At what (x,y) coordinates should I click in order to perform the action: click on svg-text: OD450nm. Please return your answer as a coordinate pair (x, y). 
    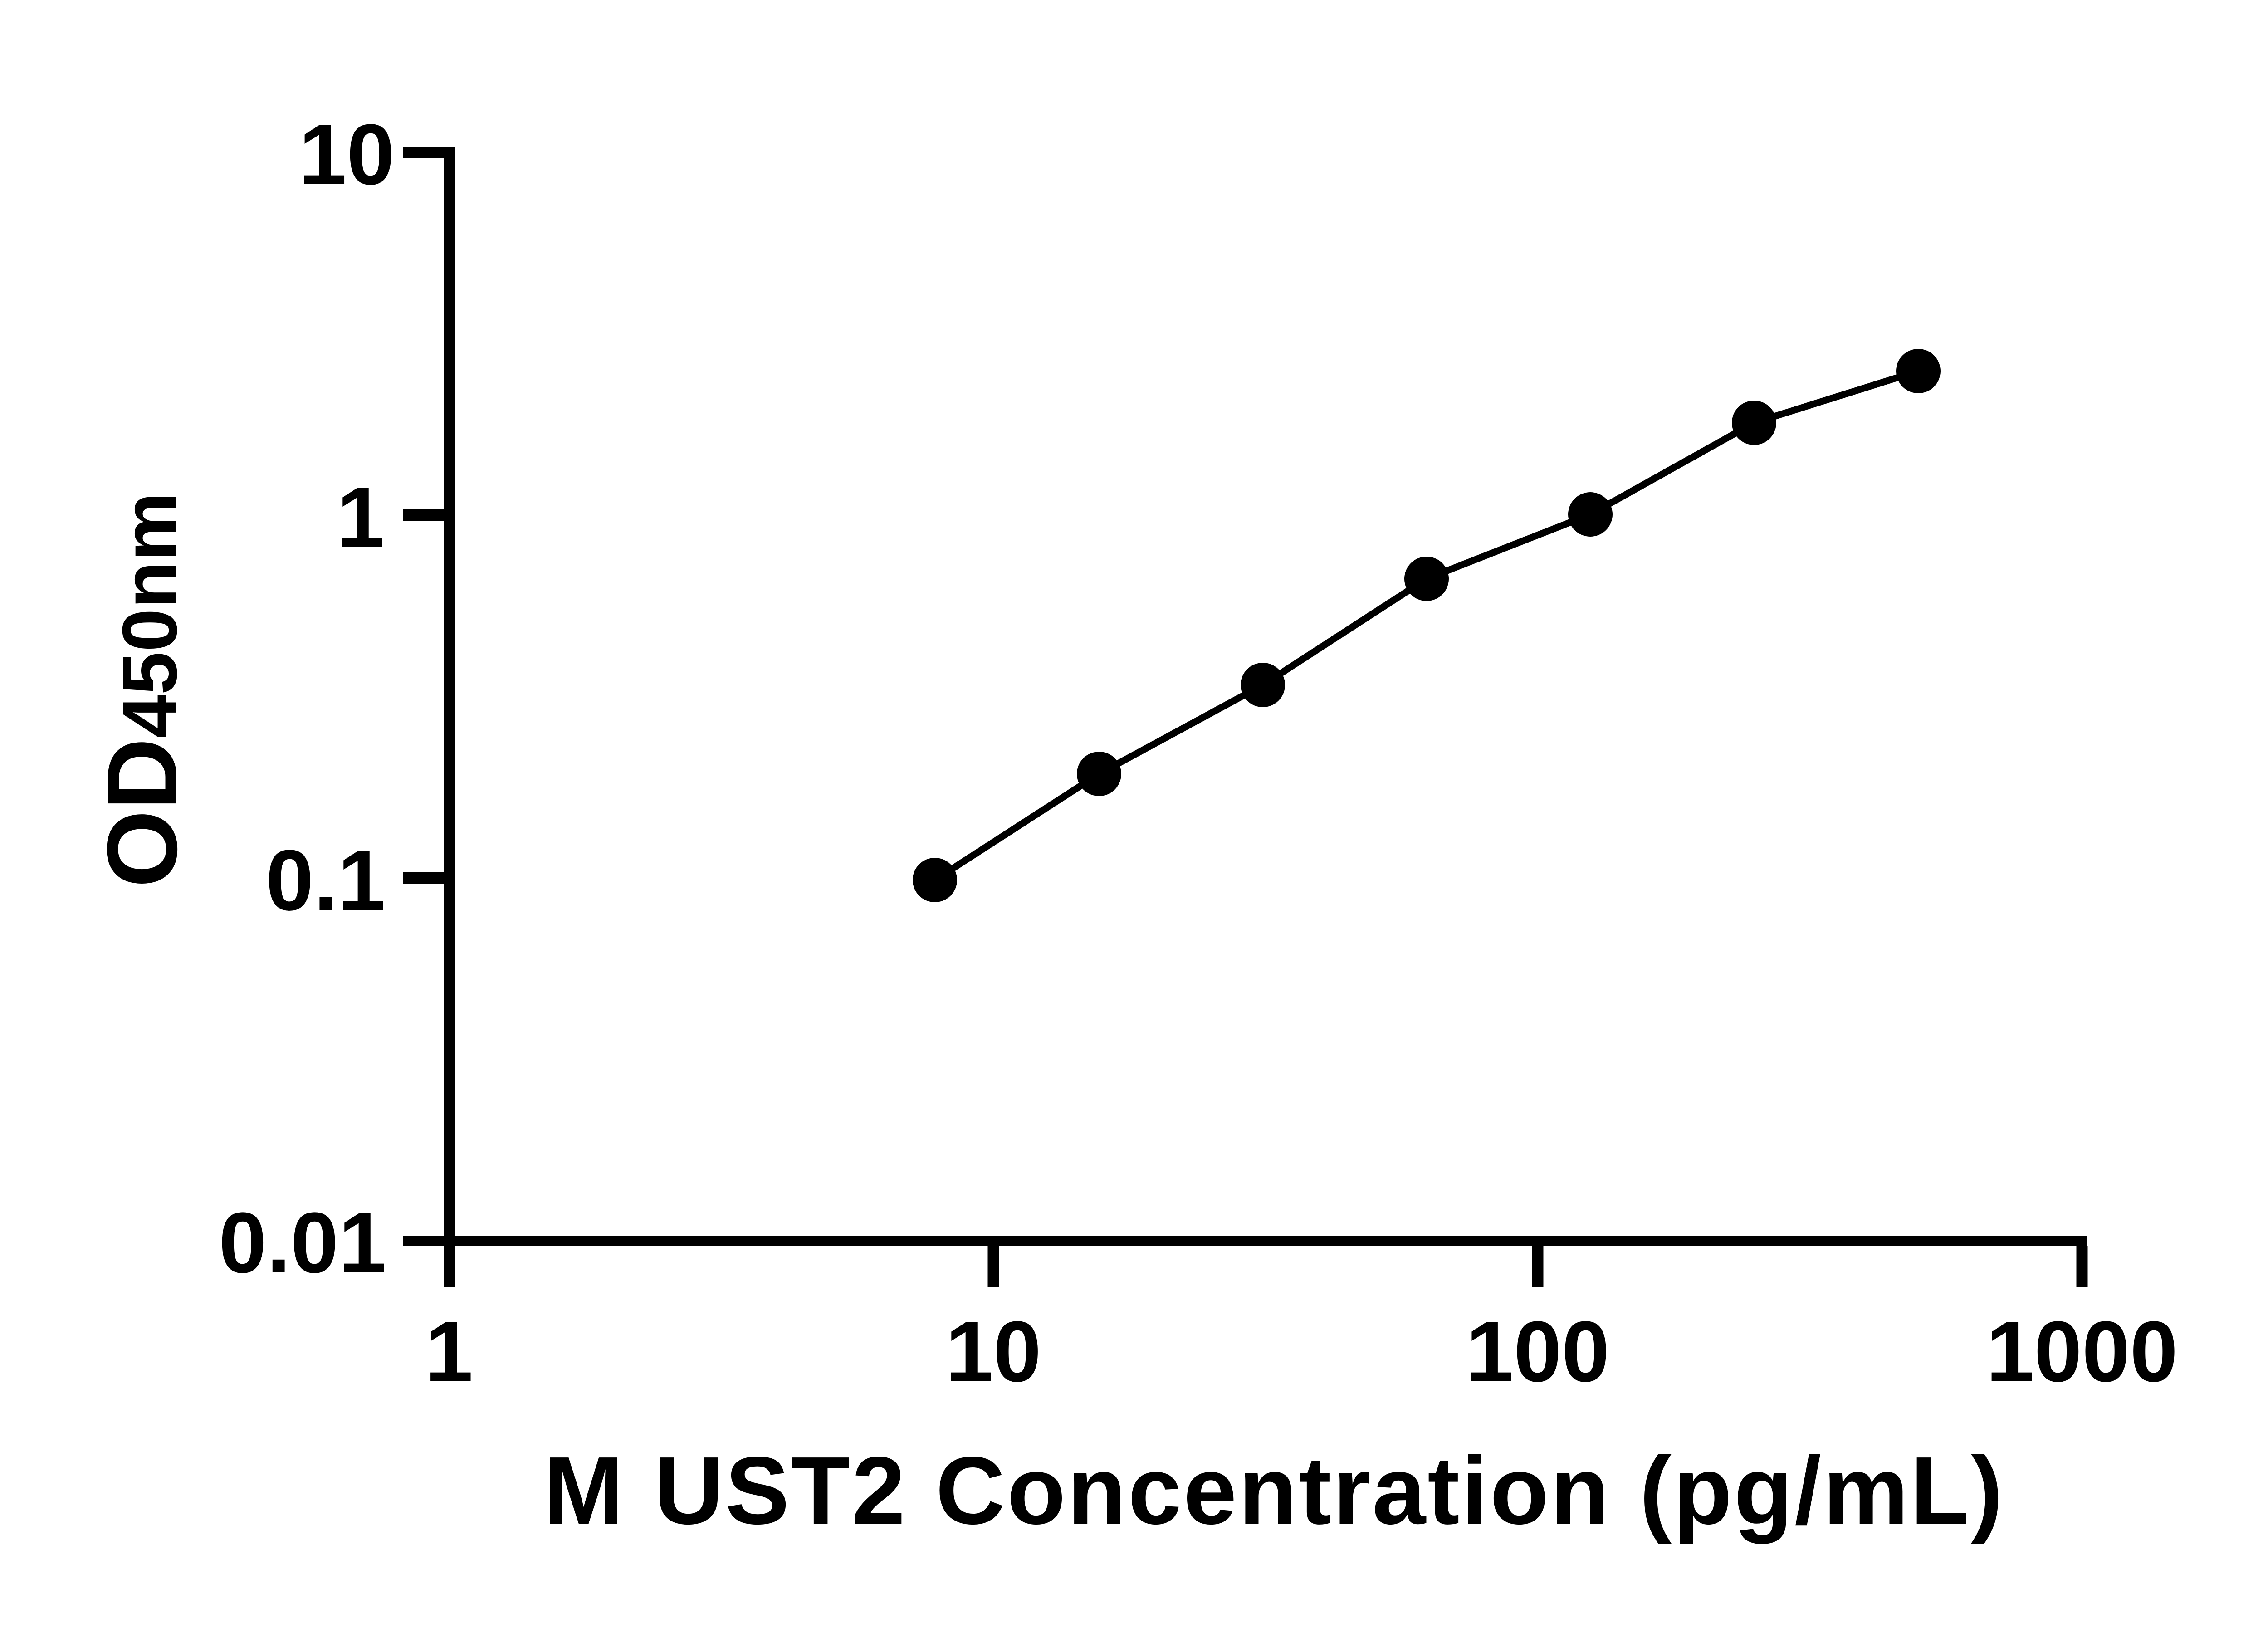
    Looking at the image, I should click on (142, 690).